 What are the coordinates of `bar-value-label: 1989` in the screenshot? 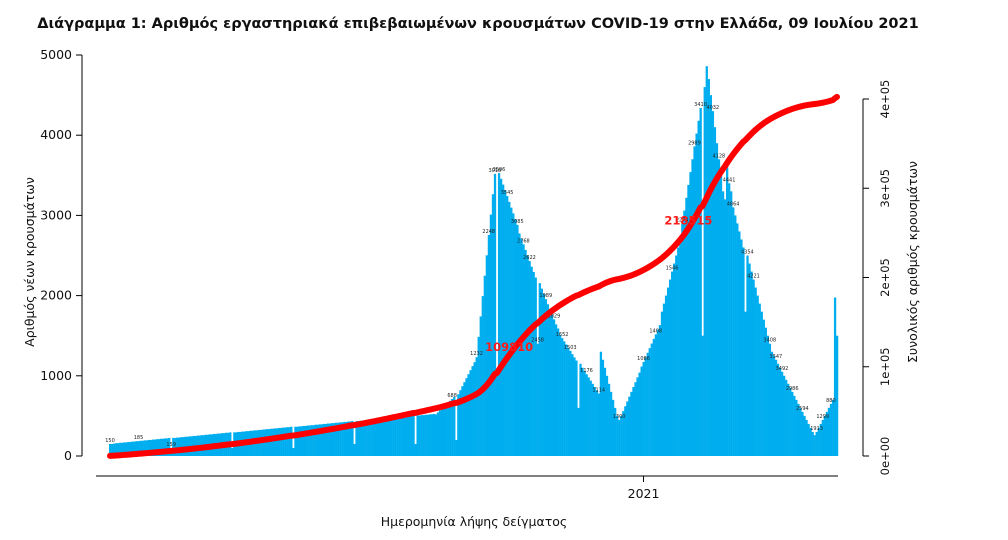 It's located at (545, 296).